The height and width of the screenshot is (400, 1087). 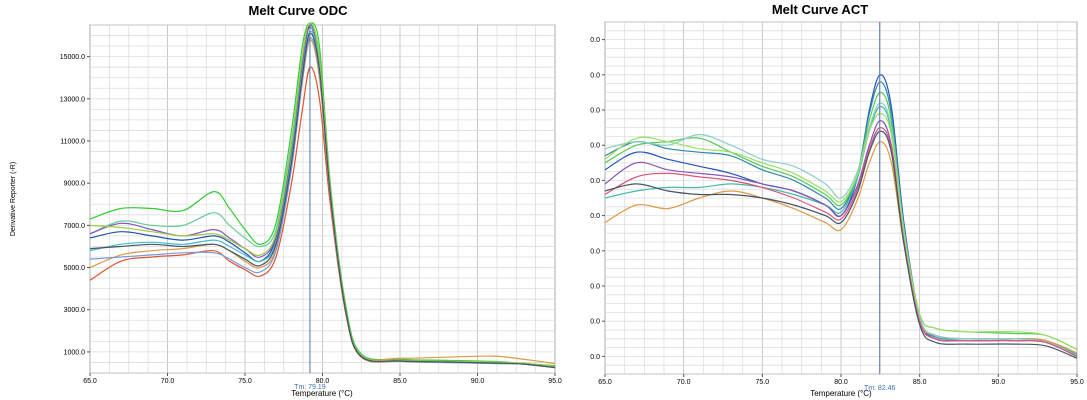 I want to click on act-x-tick-label: 85.0, so click(x=920, y=382).